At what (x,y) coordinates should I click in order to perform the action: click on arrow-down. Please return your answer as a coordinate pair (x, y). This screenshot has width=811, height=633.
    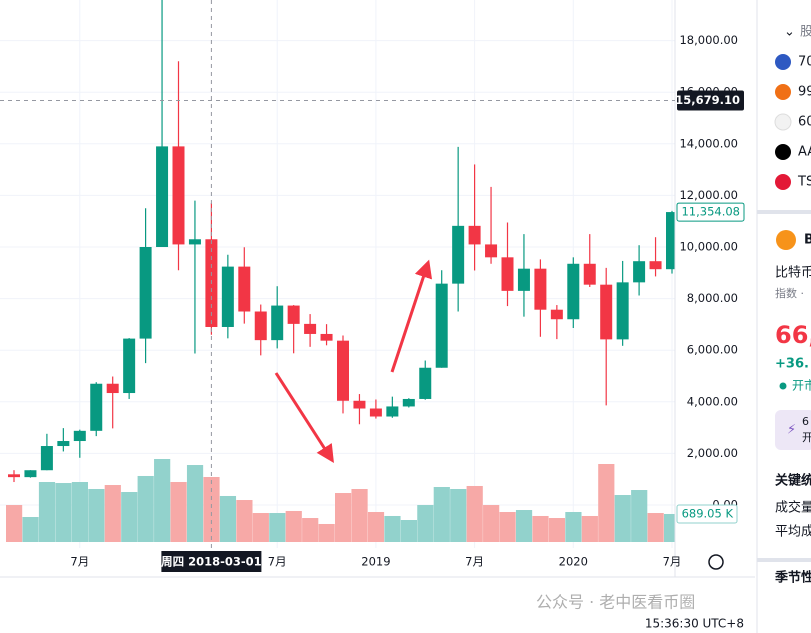
    Looking at the image, I should click on (304, 418).